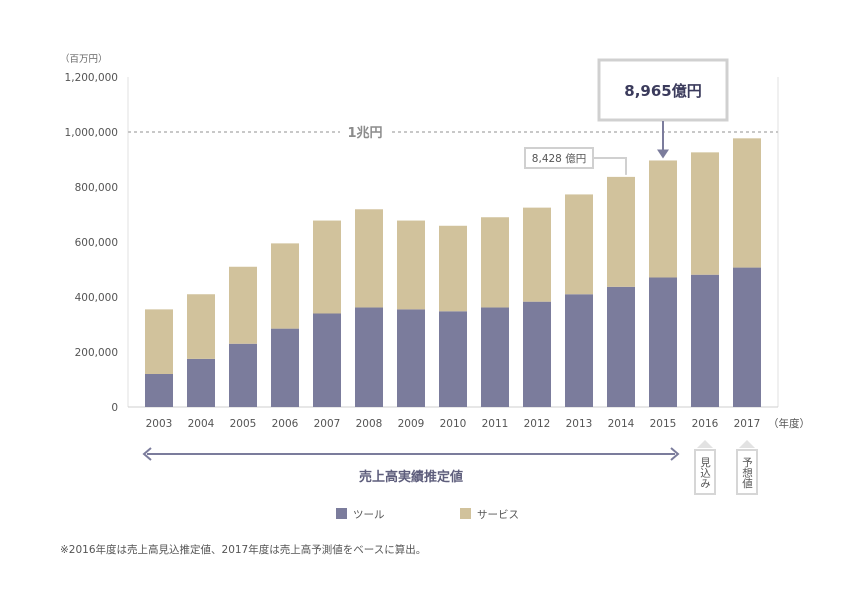  Describe the element at coordinates (341, 513) in the screenshot. I see `legend-swatch-tool` at that location.